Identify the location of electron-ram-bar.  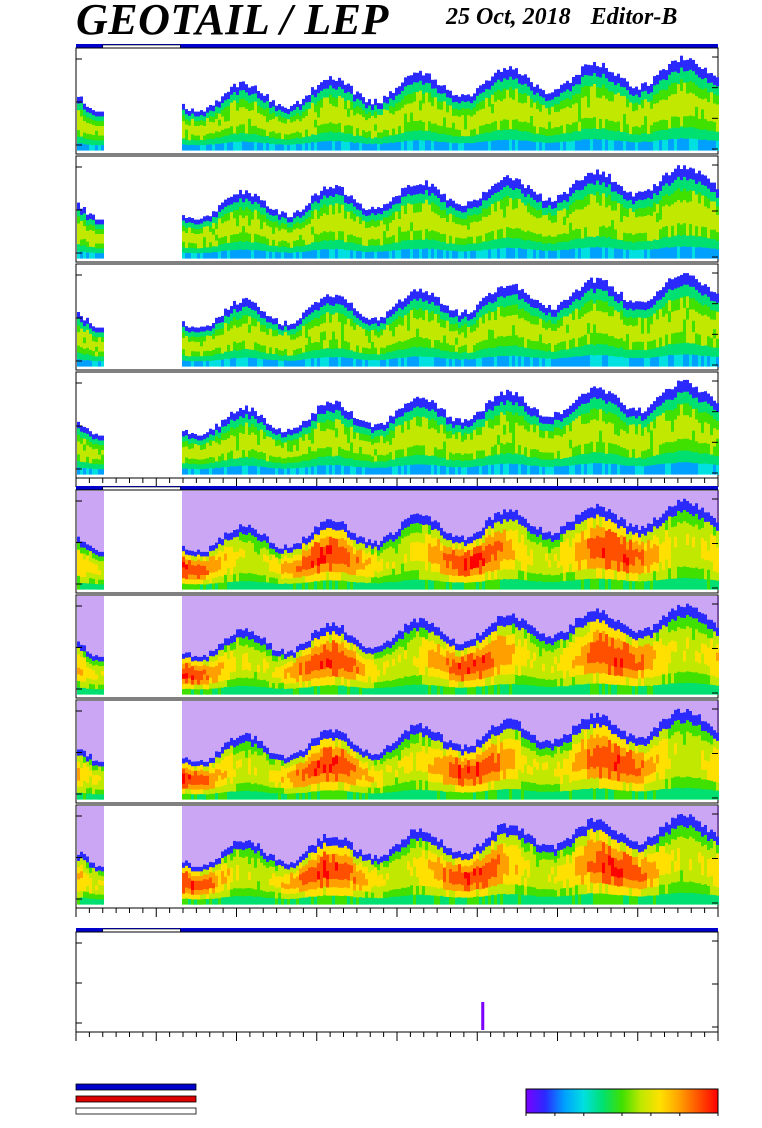
(397, 46).